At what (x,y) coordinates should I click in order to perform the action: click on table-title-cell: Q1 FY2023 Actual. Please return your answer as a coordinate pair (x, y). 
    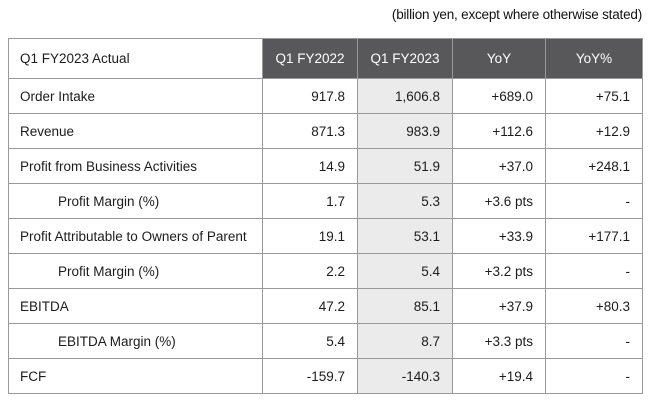
    Looking at the image, I should click on (135, 58).